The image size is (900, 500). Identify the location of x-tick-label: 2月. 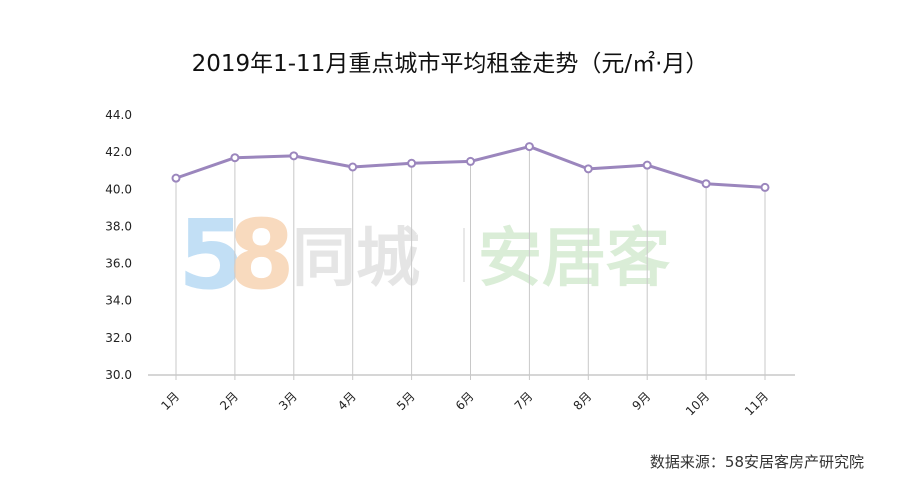
(229, 401).